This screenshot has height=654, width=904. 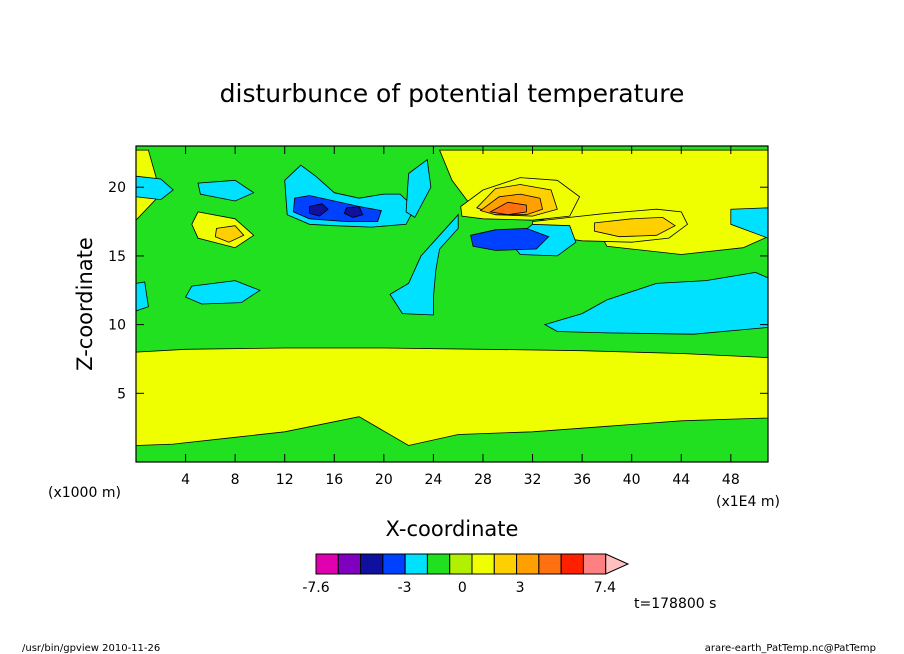 I want to click on x-axis-title: X-coordinate, so click(x=452, y=529).